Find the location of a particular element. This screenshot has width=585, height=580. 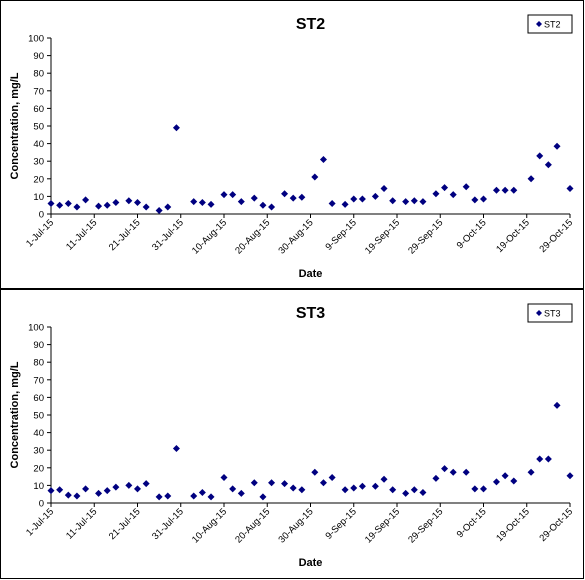

x-tick-label: 20-Aug-15 is located at coordinates (252, 525).